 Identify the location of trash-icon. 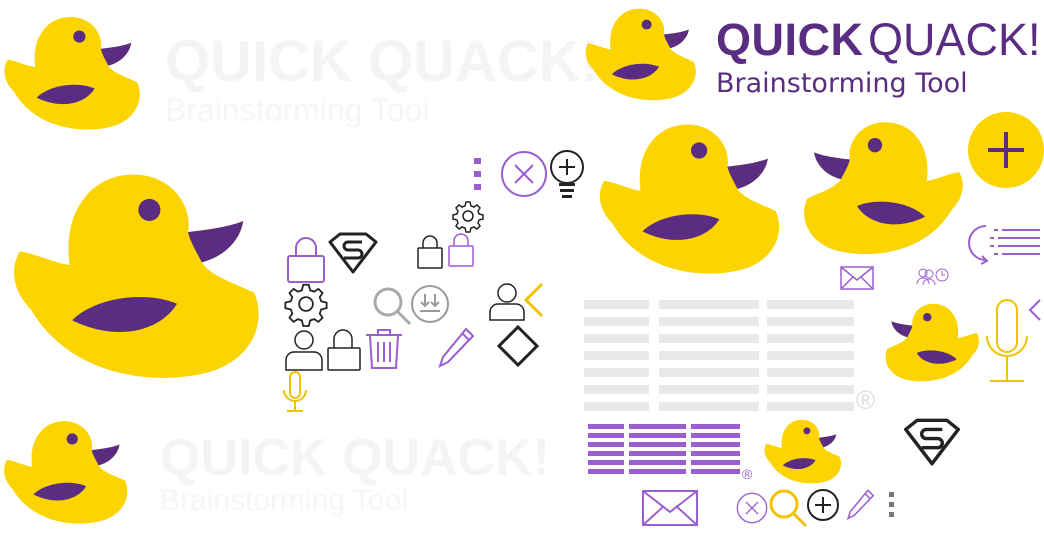
(384, 349).